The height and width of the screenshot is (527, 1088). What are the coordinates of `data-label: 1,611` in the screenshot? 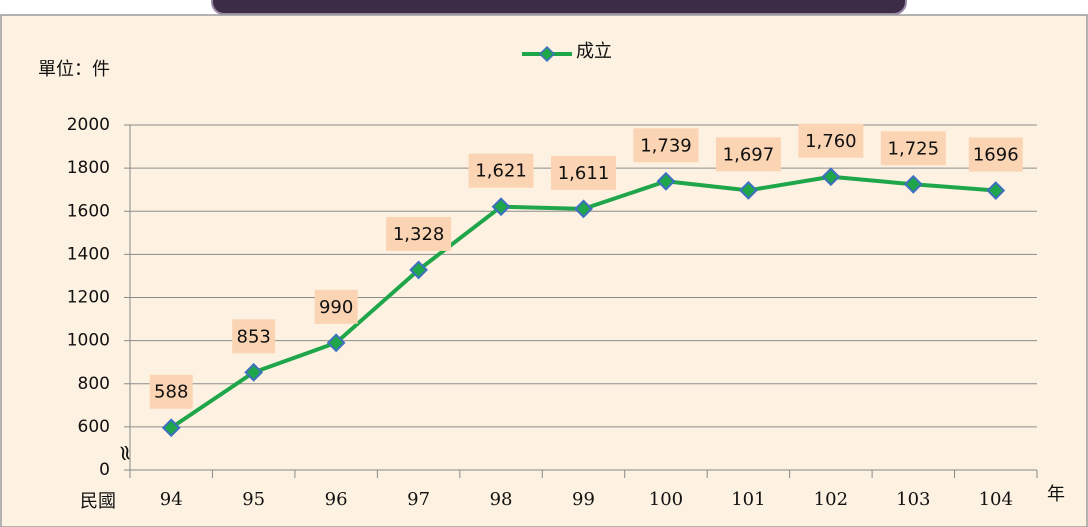 It's located at (584, 173).